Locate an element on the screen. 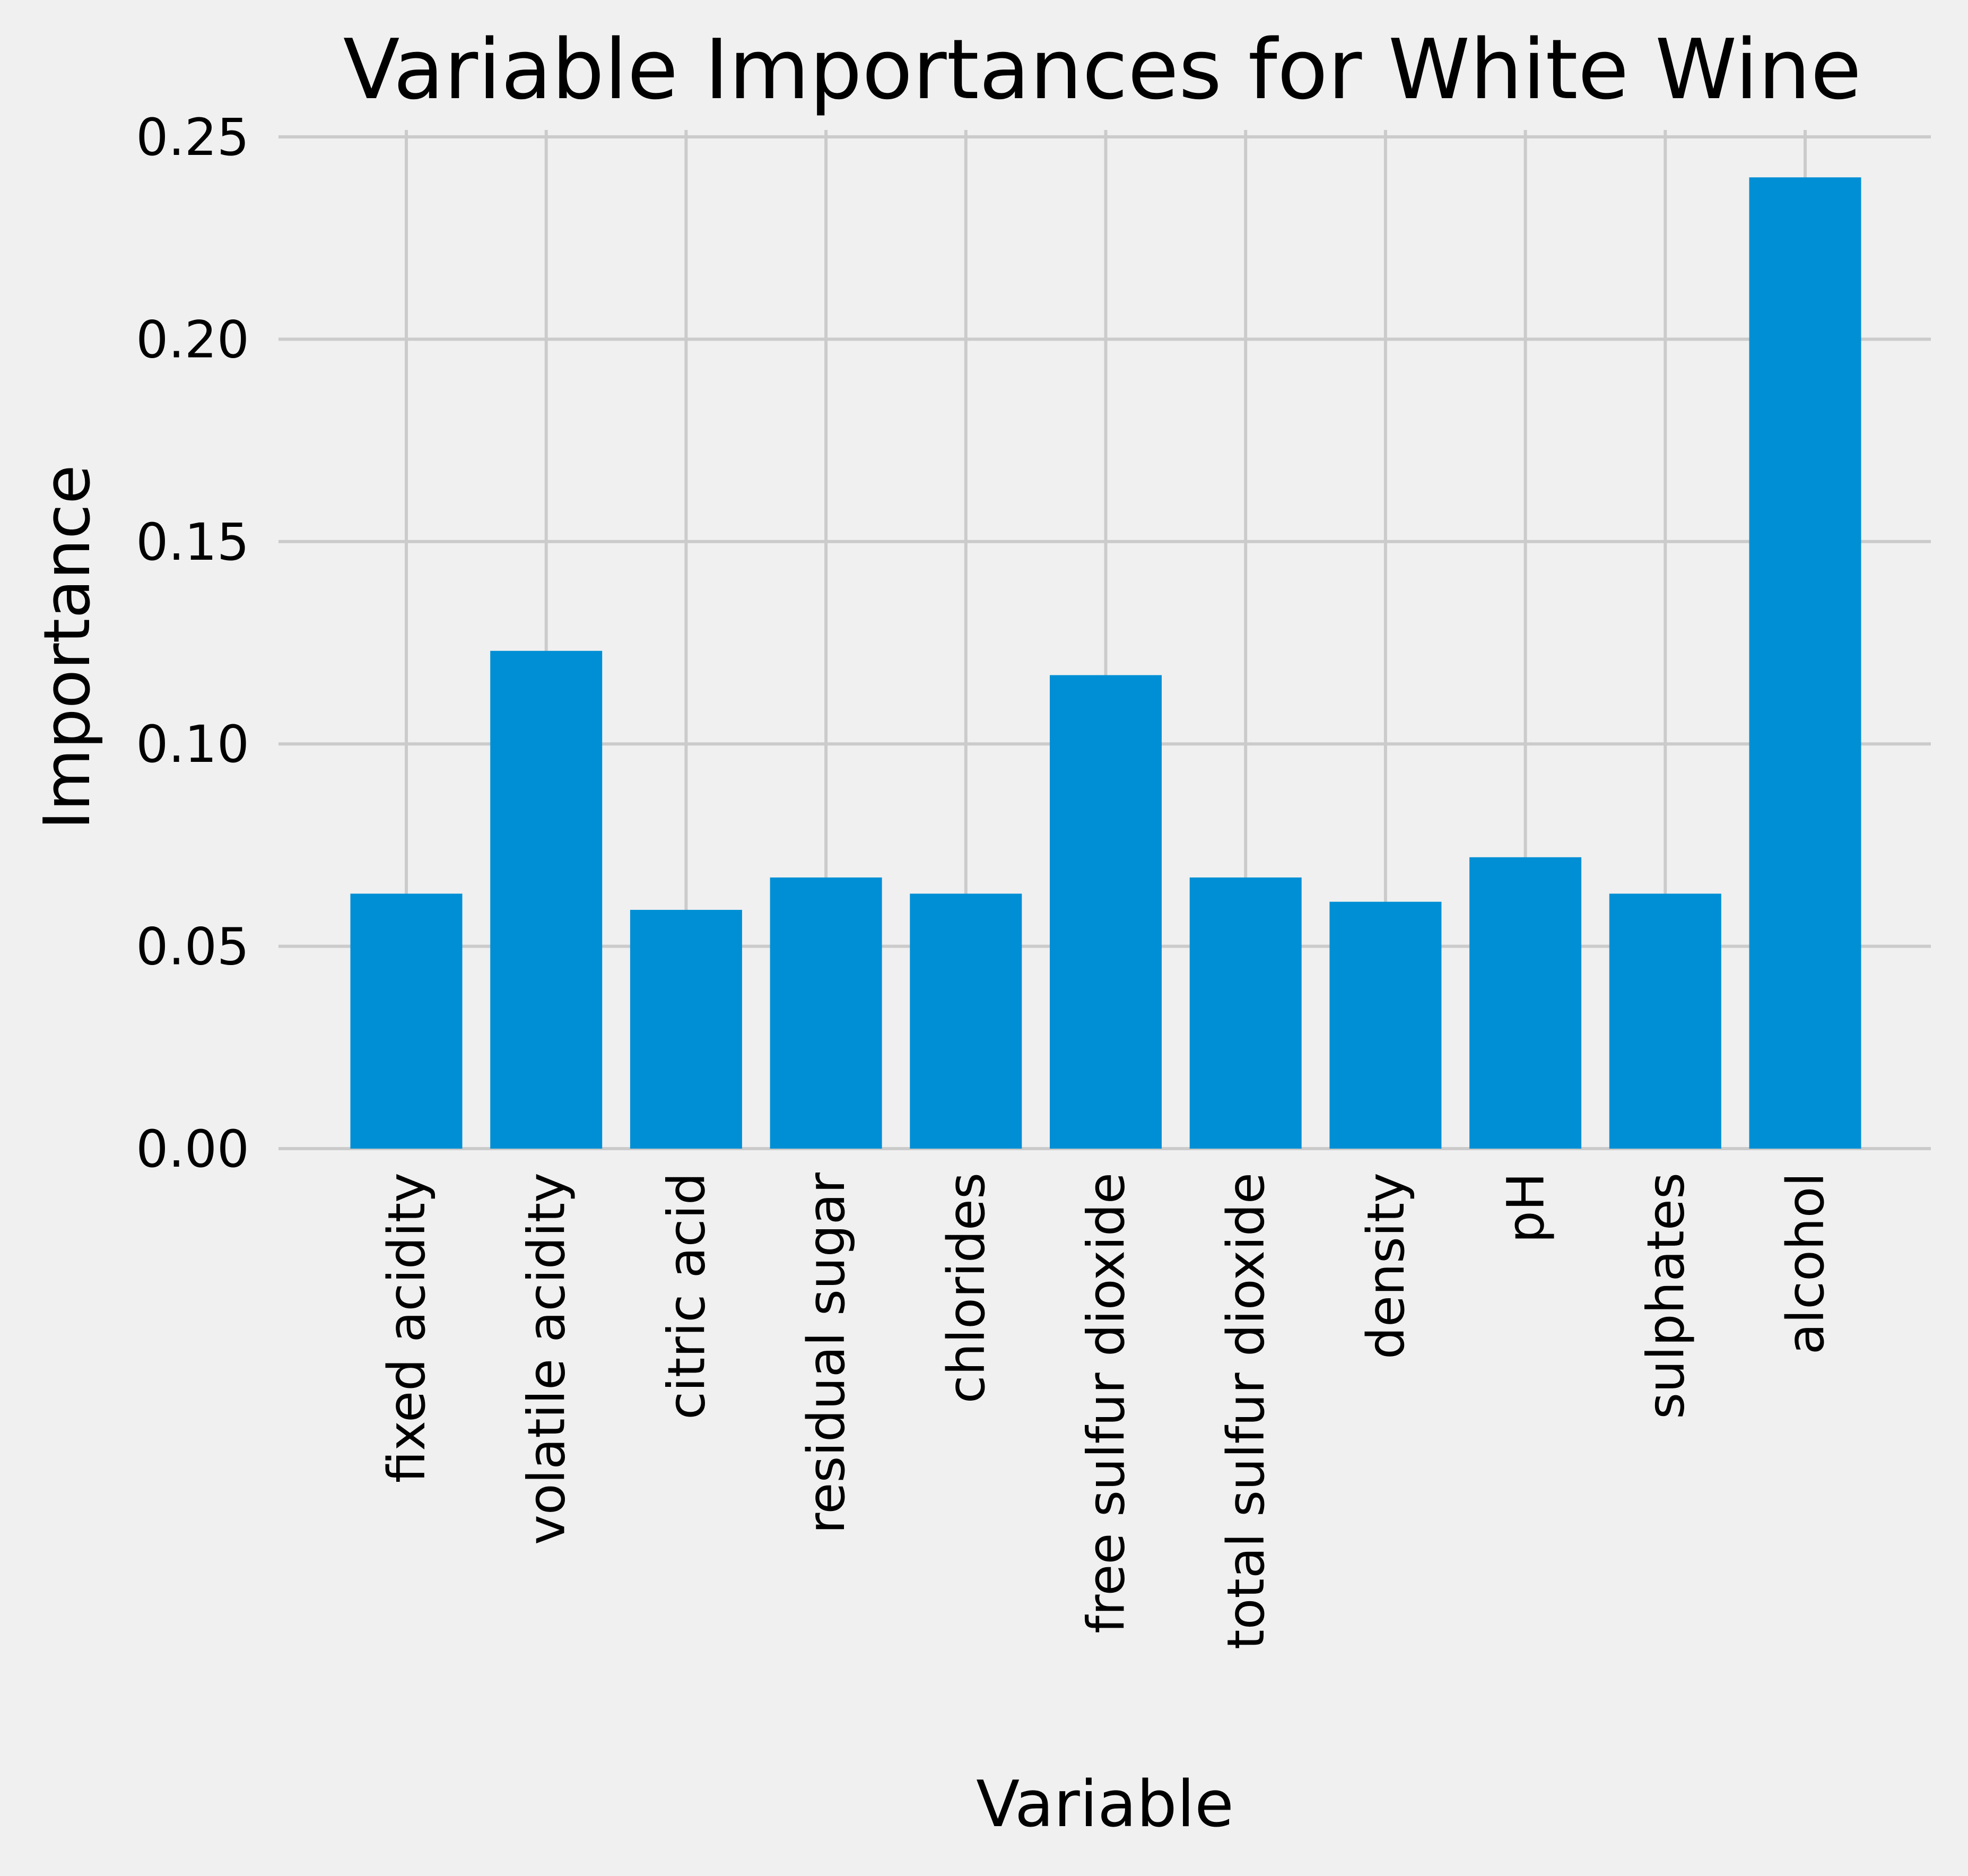  y-axis-label: Importance is located at coordinates (68, 647).